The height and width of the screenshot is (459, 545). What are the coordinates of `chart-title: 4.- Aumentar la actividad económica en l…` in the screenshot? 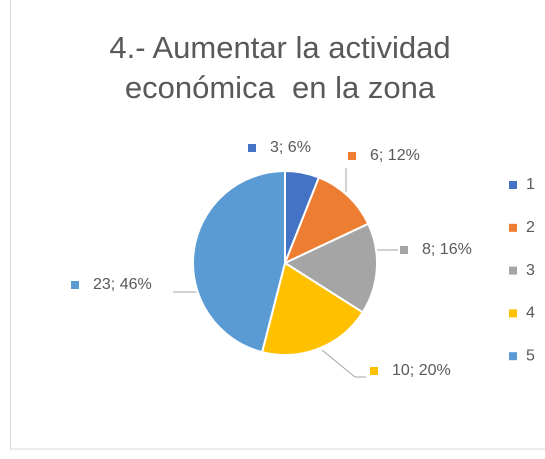 It's located at (284, 67).